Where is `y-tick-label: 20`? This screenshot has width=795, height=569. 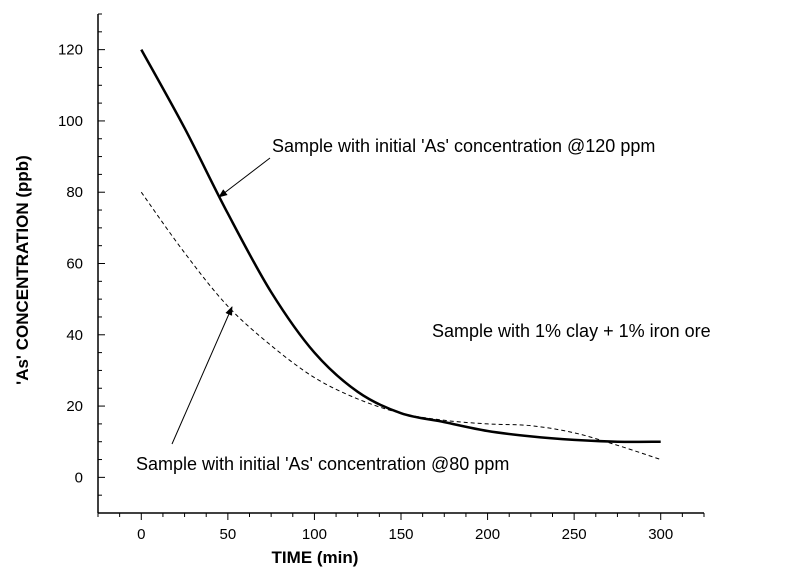 y-tick-label: 20 is located at coordinates (74, 406).